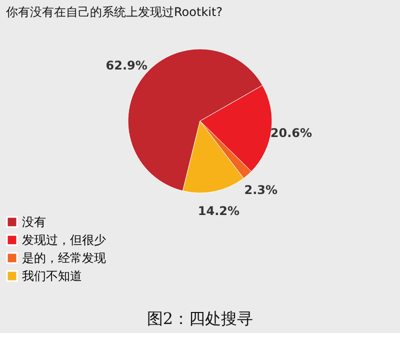  What do you see at coordinates (200, 318) in the screenshot?
I see `caption: 图2：四处搜寻` at bounding box center [200, 318].